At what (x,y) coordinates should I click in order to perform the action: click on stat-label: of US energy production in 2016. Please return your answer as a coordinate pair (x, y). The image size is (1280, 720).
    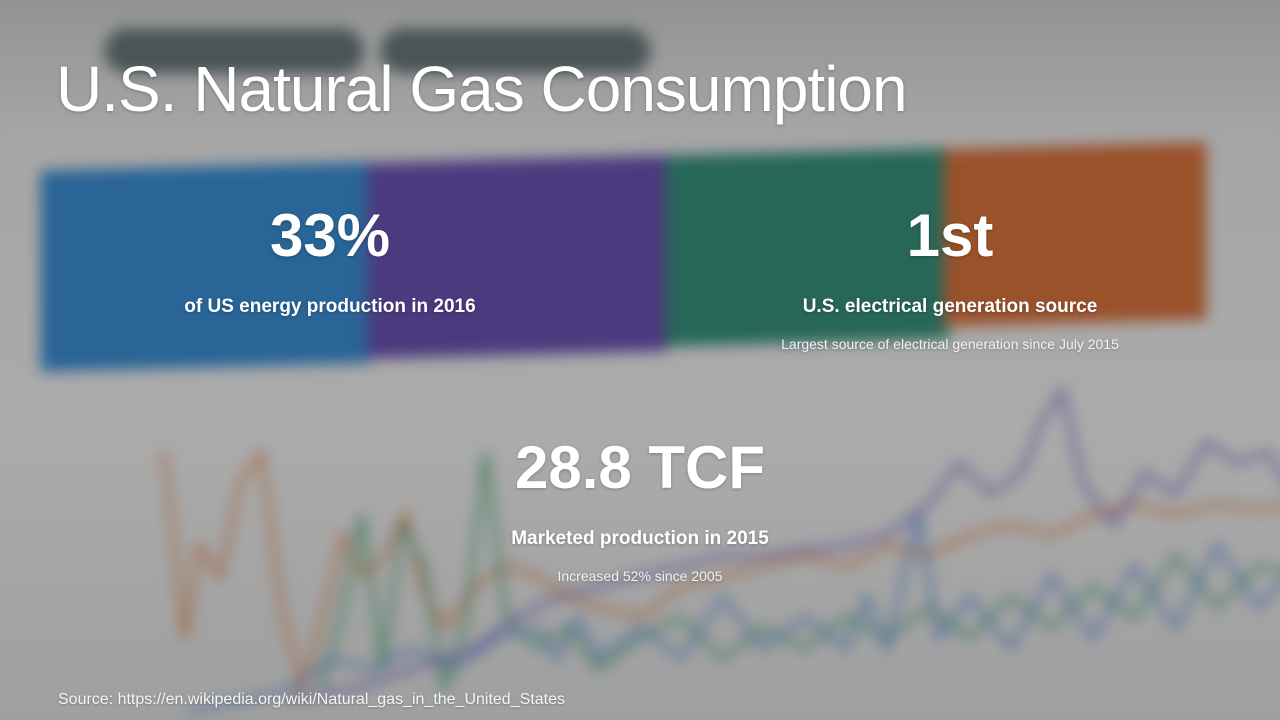
    Looking at the image, I should click on (330, 306).